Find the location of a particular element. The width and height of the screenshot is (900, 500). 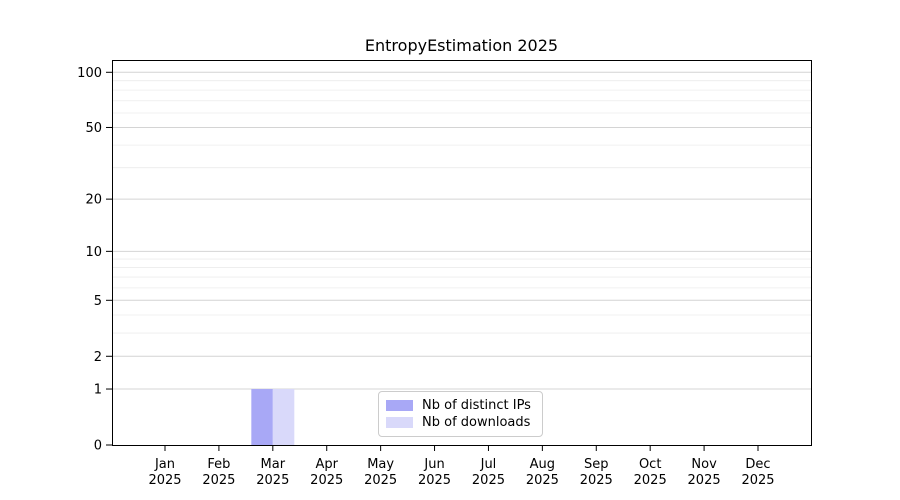

x-tick-label-oct: Oct is located at coordinates (650, 464).